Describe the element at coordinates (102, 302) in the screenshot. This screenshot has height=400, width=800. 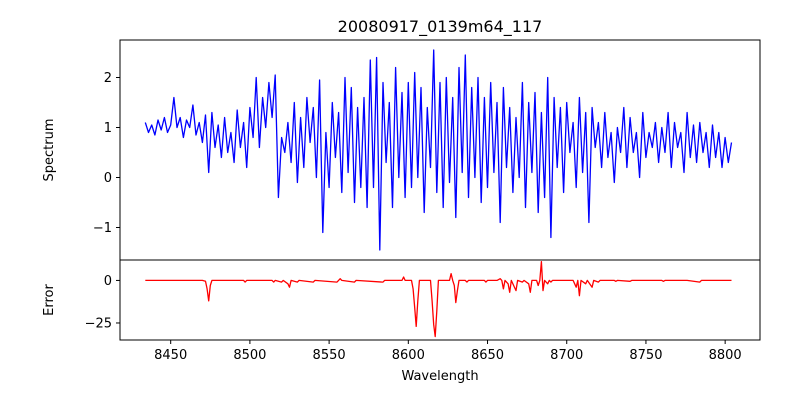
I see `error-y-ticks: −25 0` at that location.